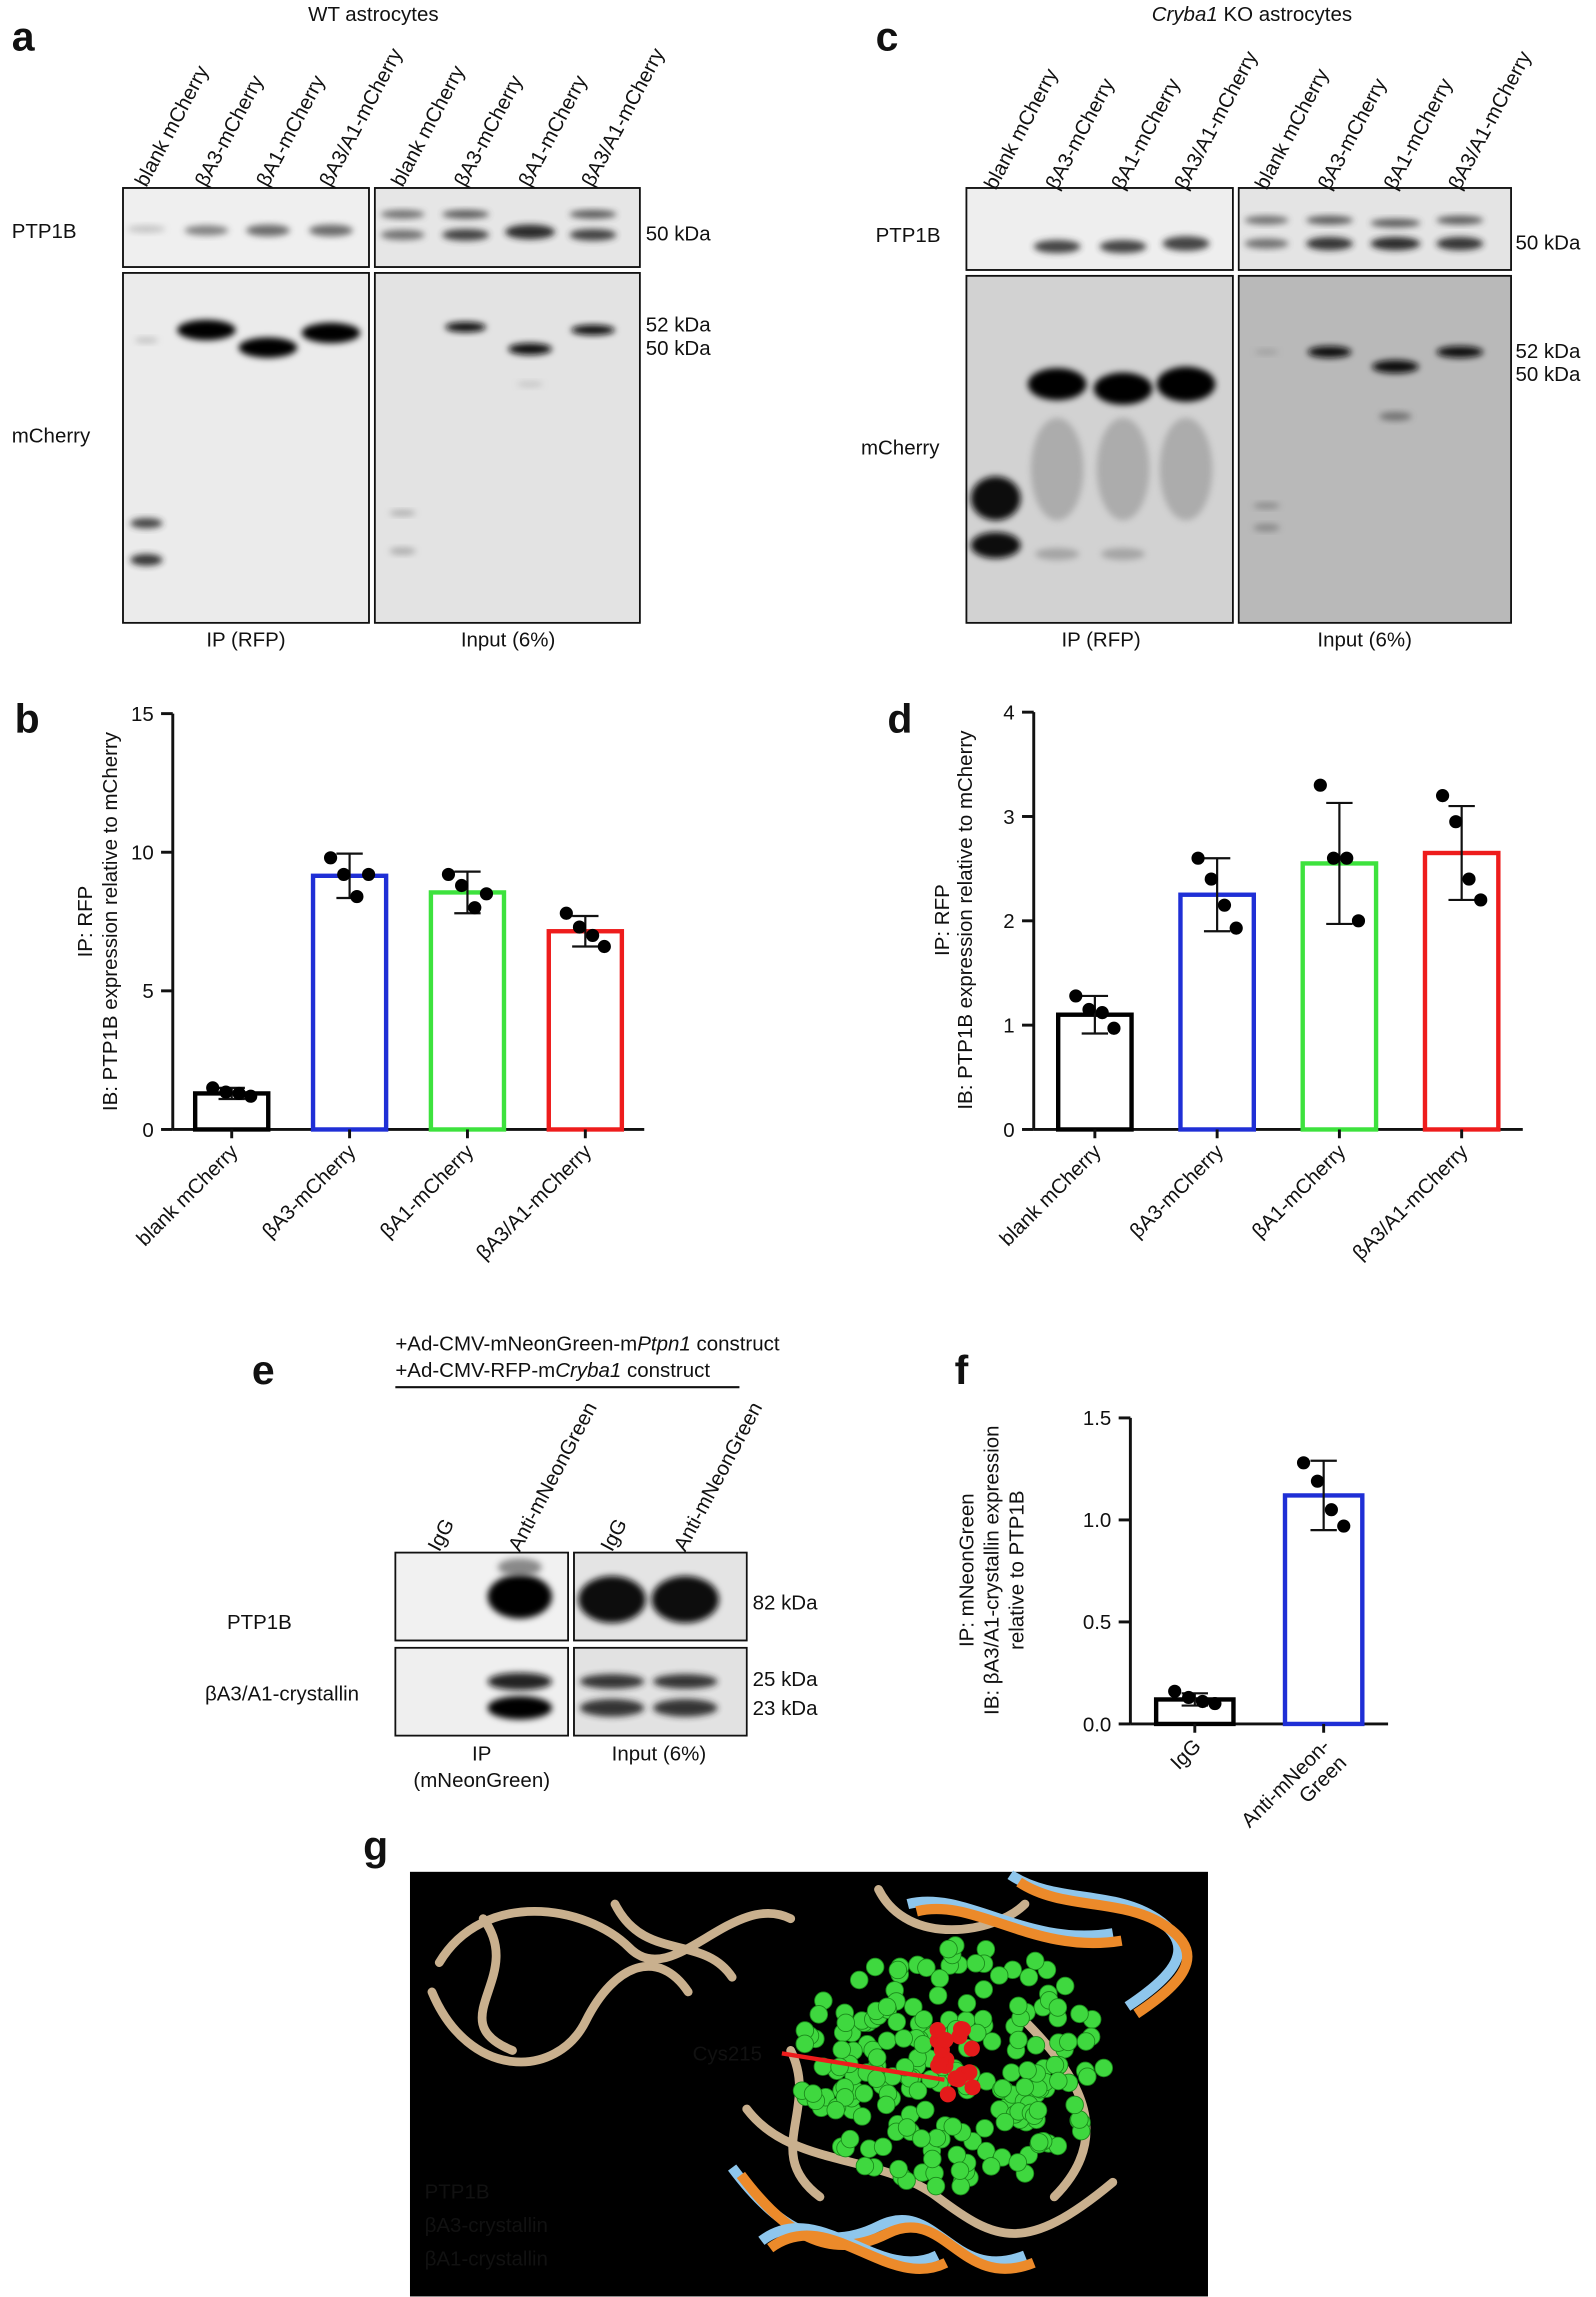 This screenshot has width=1596, height=2297. What do you see at coordinates (24, 36) in the screenshot?
I see `panel-label: a` at bounding box center [24, 36].